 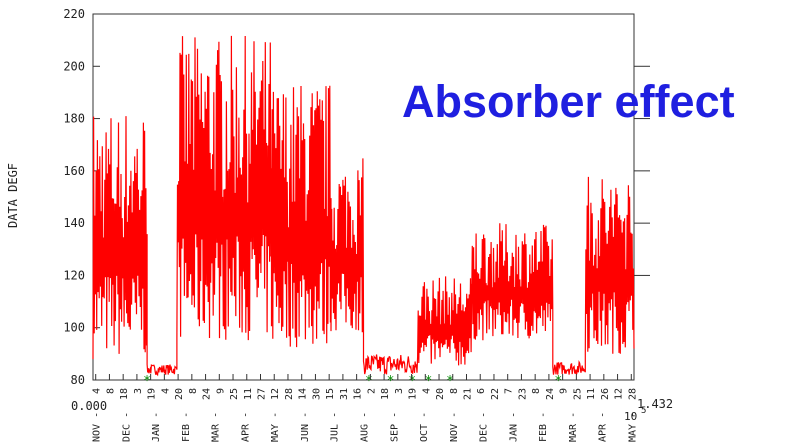 I want to click on x-day-label: 31, so click(x=344, y=394).